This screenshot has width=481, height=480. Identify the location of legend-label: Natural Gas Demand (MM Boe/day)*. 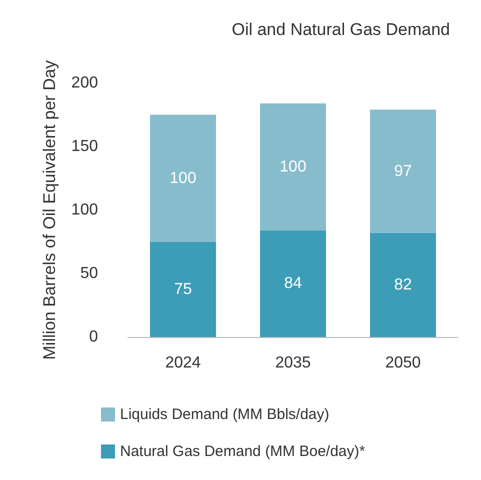
(243, 451).